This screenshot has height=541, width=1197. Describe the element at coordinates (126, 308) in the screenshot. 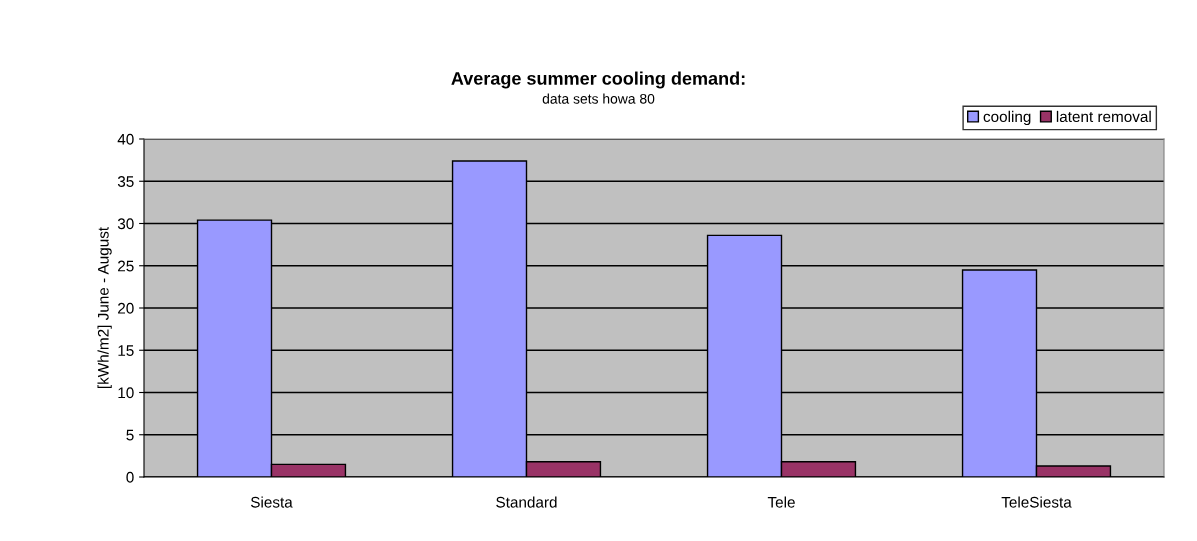

I see `y-tick-label: 20` at that location.